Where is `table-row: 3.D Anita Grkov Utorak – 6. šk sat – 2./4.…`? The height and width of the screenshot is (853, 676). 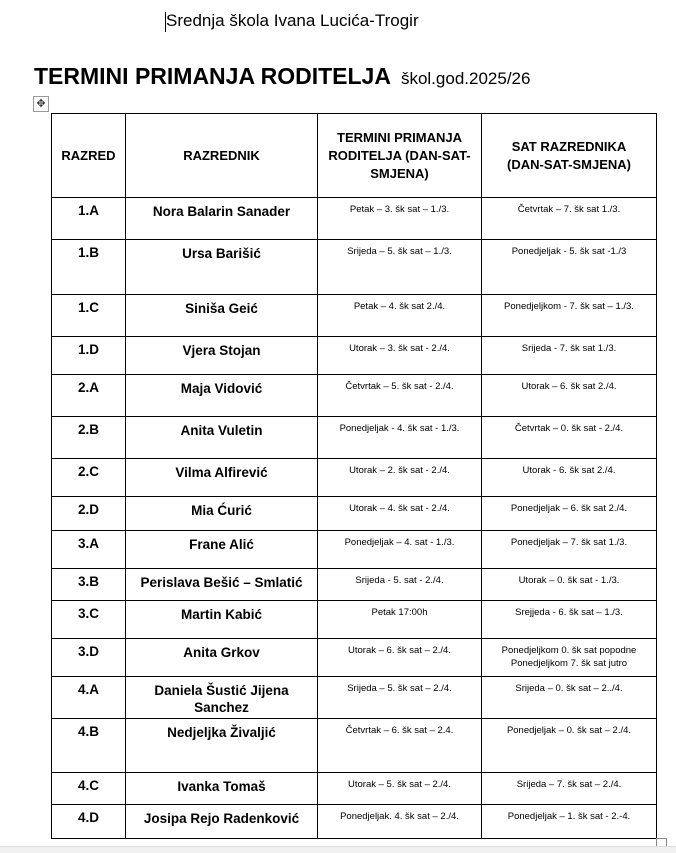
table-row: 3.D Anita Grkov Utorak – 6. šk sat – 2./4.… is located at coordinates (354, 657).